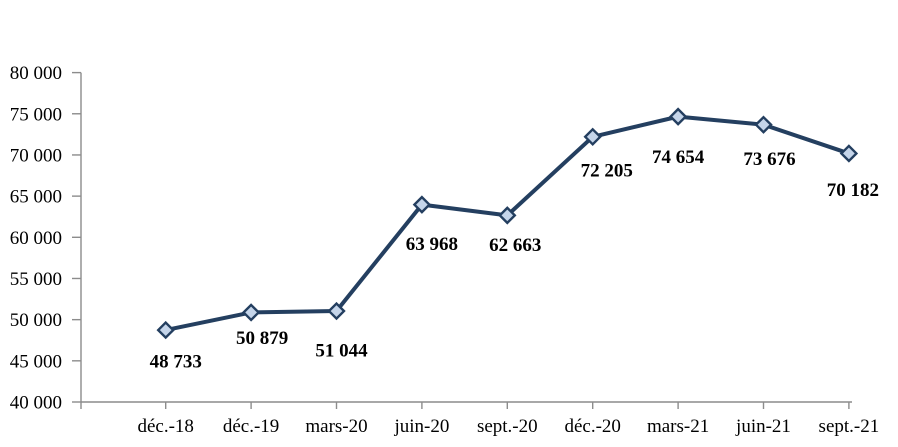 Image resolution: width=898 pixels, height=447 pixels. Describe the element at coordinates (592, 426) in the screenshot. I see `x-tick-label: déc.-20` at that location.